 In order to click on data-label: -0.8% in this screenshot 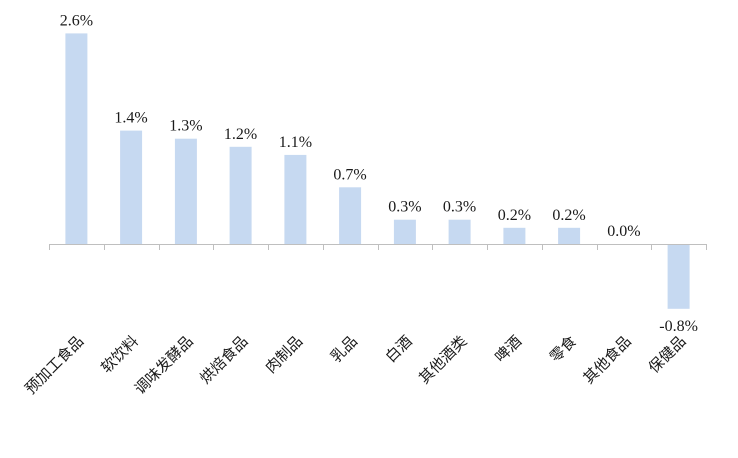, I will do `click(678, 326)`.